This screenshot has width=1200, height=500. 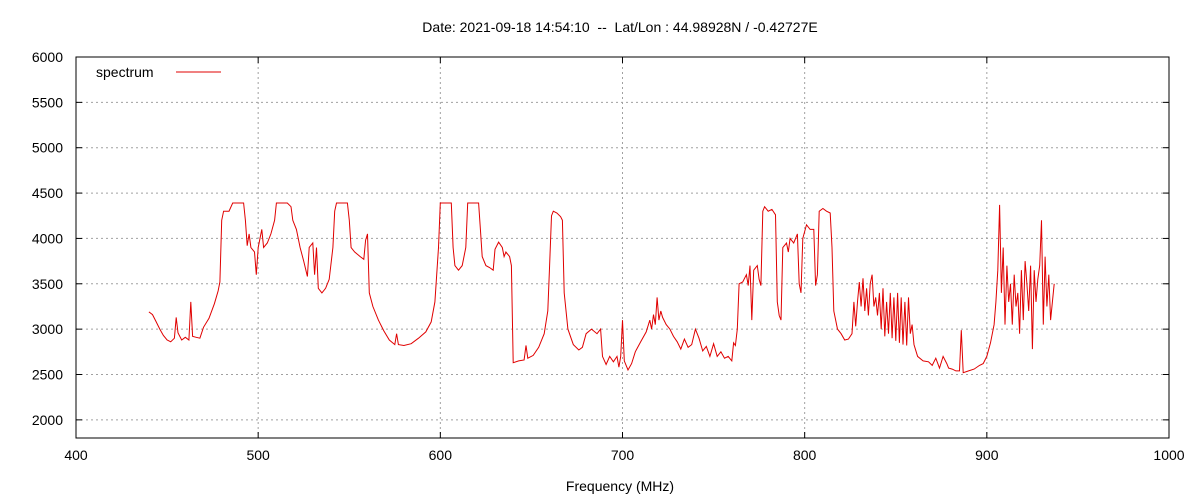 I want to click on x-tick-label: 400, so click(x=76, y=455).